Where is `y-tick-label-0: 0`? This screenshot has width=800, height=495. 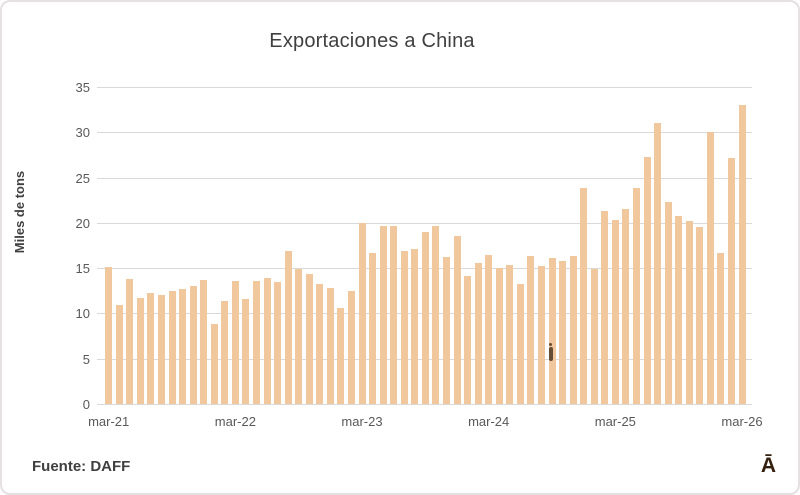 y-tick-label-0: 0 is located at coordinates (86, 404).